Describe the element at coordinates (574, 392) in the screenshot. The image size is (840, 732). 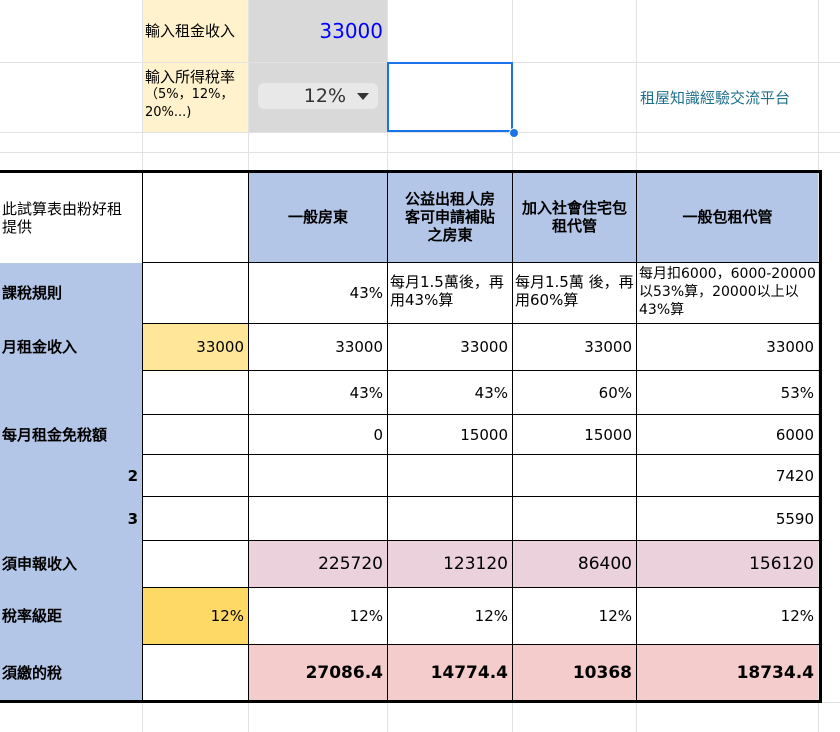
I see `cell-rate-3: 60%` at that location.